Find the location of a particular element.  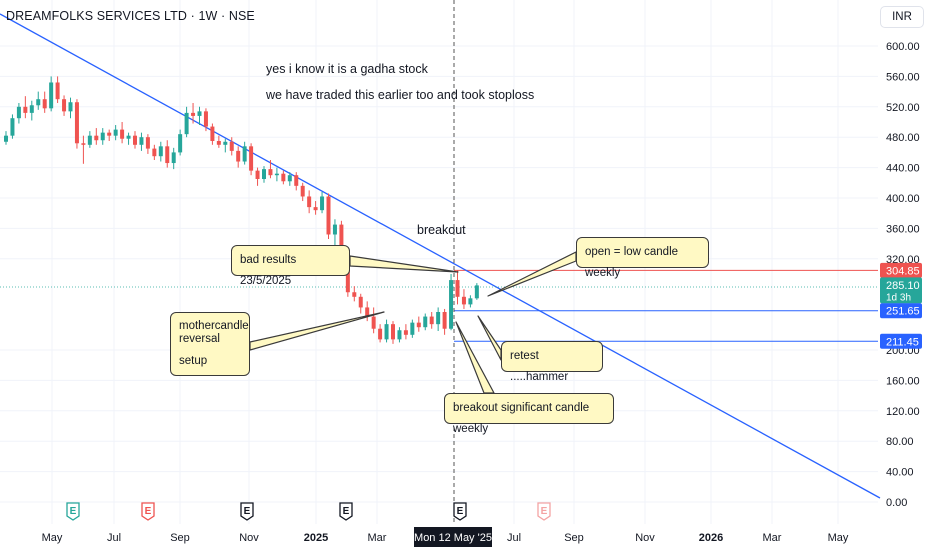

callout-retest-text: retest .....hammer is located at coordinates (539, 366).